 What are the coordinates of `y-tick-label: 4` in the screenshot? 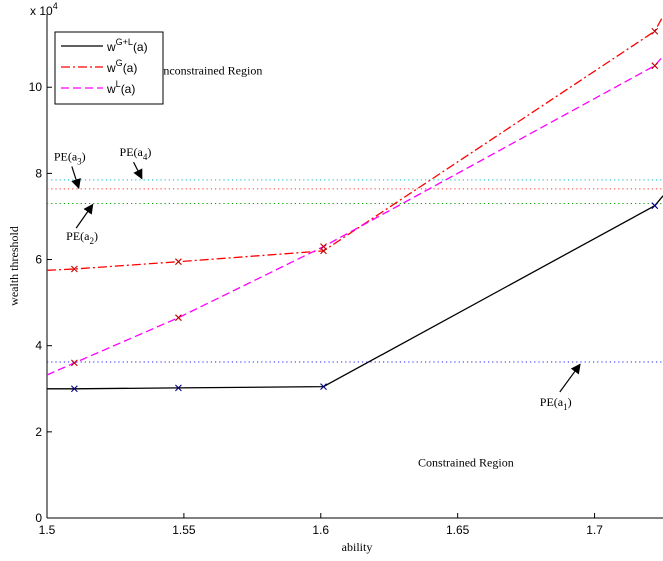 It's located at (38, 346).